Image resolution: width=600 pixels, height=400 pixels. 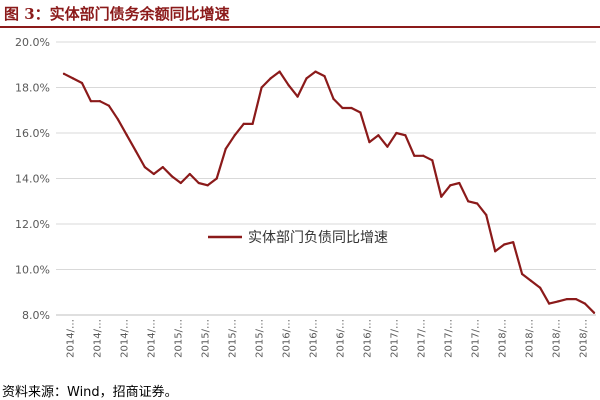 I want to click on y-axis: 8.0% 10.0% 12.0% 14.0% 16.0% 18.0% 20.0%, so click(x=32, y=179).